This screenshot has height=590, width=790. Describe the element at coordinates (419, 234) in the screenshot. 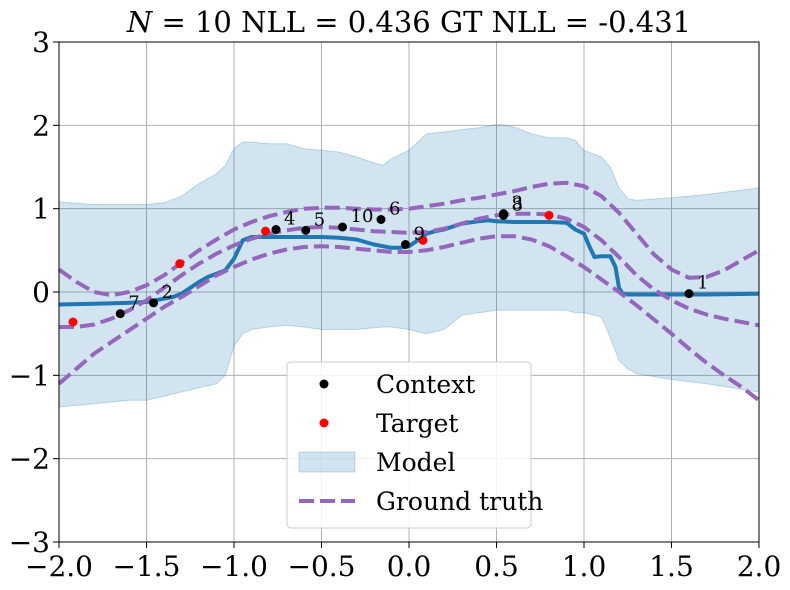

I see `context-point-label-6: 9` at that location.